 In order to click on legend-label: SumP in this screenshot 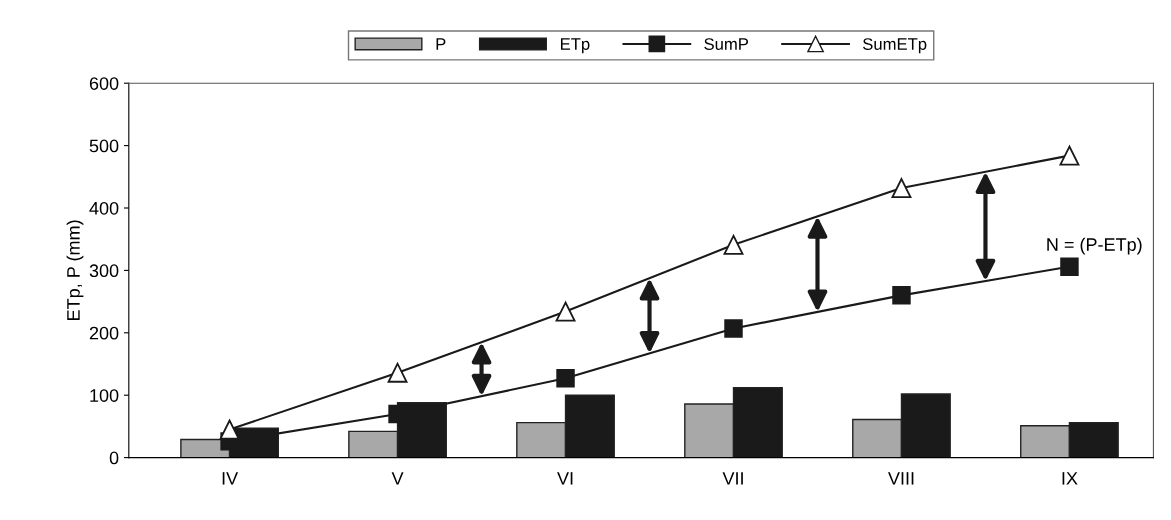, I will do `click(726, 44)`.